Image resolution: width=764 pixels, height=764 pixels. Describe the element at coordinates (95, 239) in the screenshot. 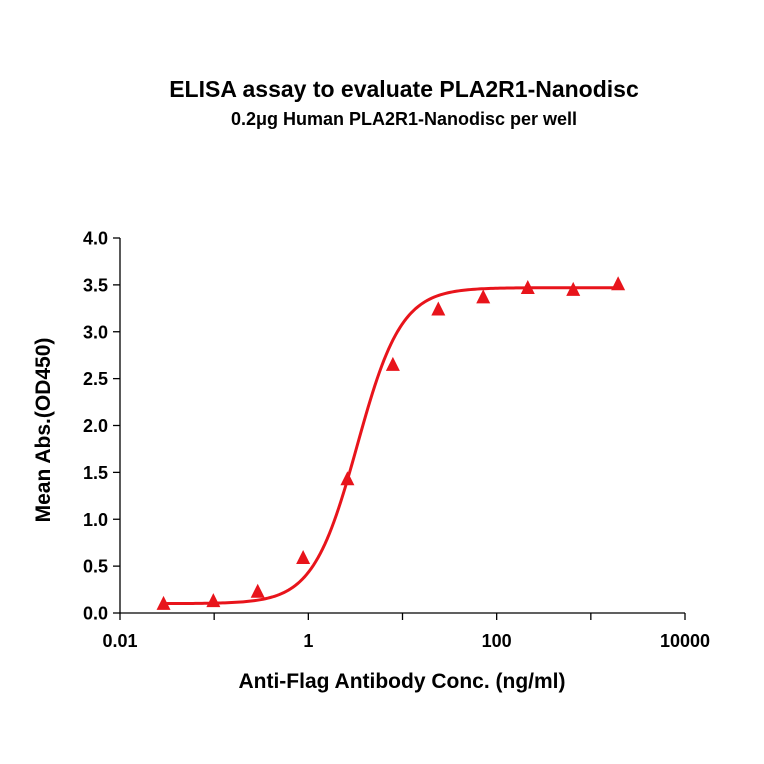

I see `y-tick-label: 4.0` at that location.